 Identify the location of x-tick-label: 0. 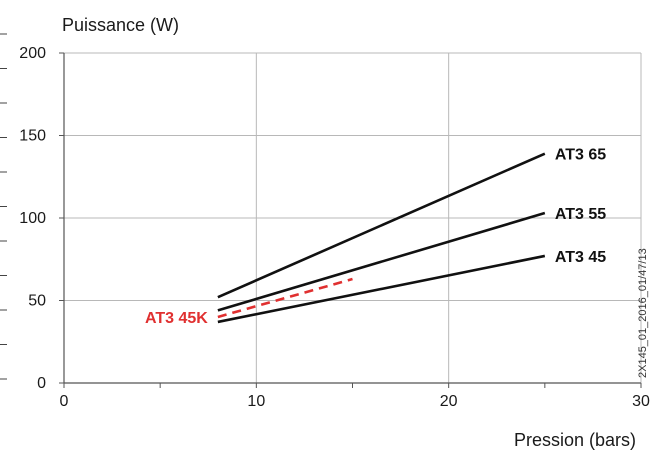
(64, 401).